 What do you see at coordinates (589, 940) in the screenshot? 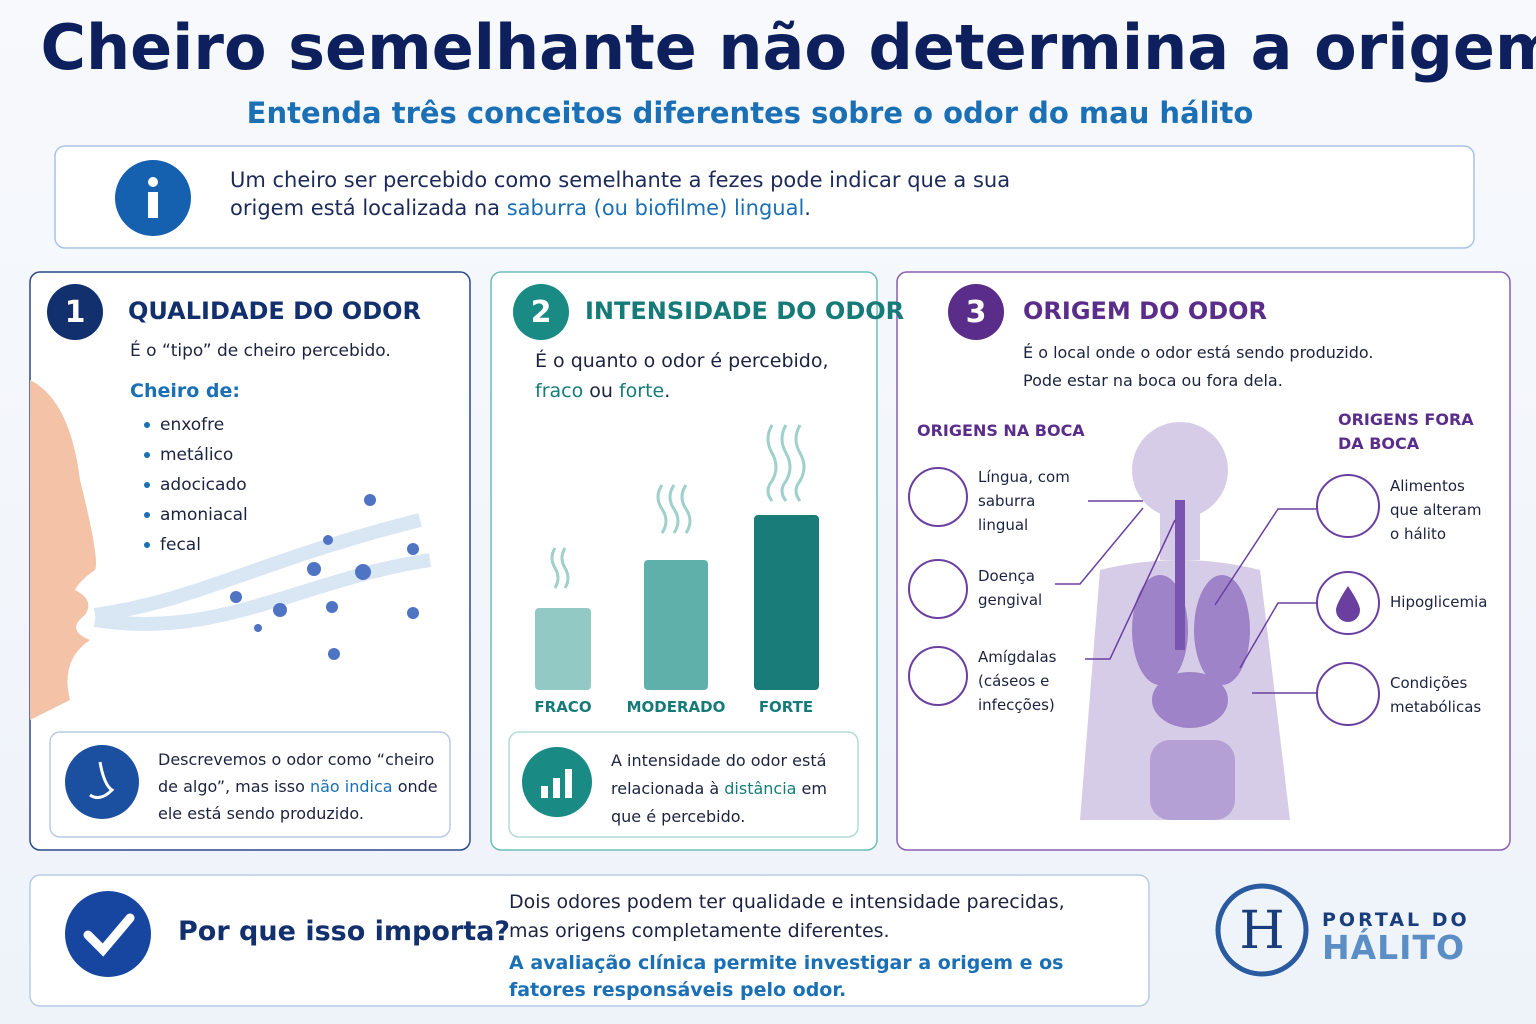
I see `footer-box` at bounding box center [589, 940].